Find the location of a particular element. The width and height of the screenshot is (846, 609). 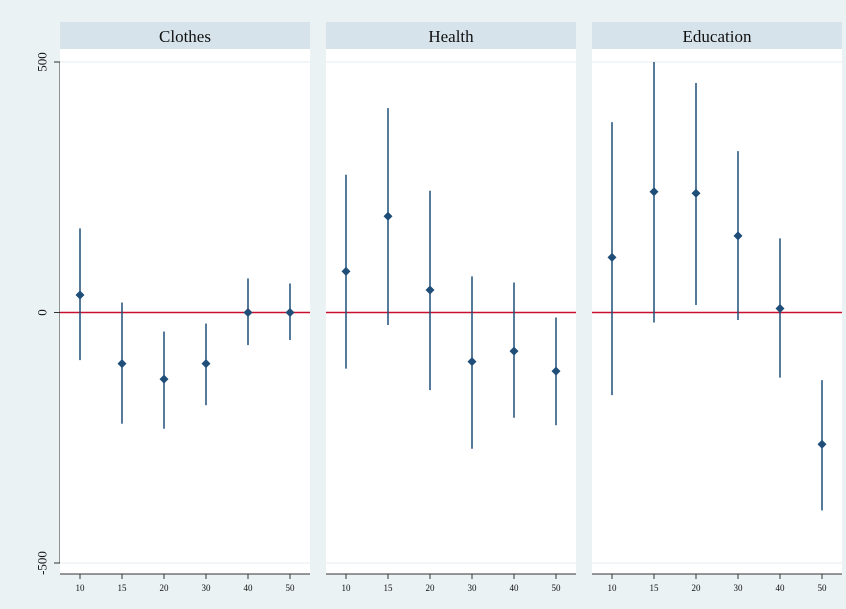

y-tick-label: -500 is located at coordinates (42, 563).